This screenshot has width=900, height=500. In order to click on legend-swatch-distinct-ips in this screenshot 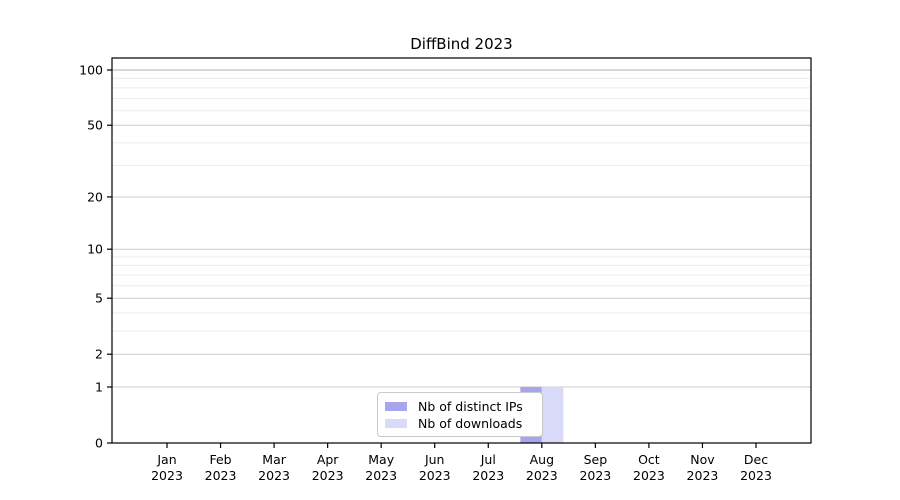, I will do `click(396, 406)`.